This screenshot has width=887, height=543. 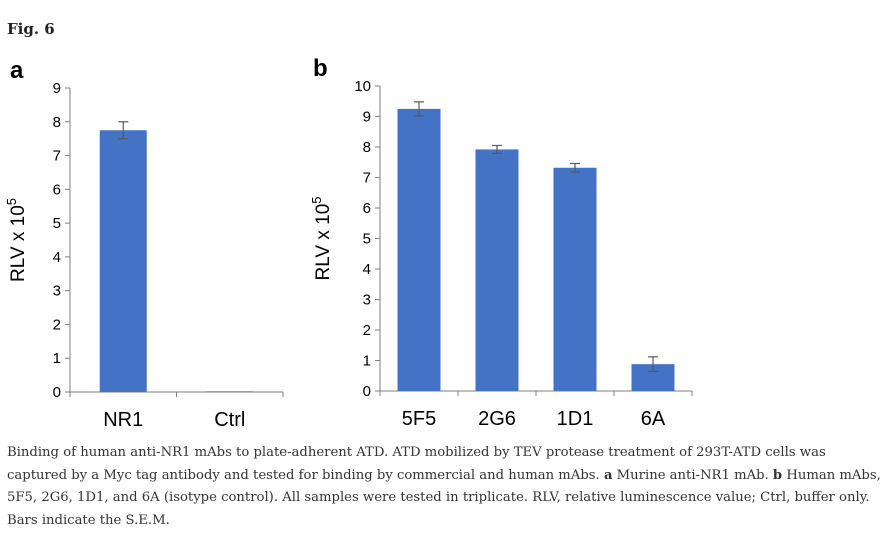 What do you see at coordinates (230, 391) in the screenshot?
I see `bar-a-Ctrl` at bounding box center [230, 391].